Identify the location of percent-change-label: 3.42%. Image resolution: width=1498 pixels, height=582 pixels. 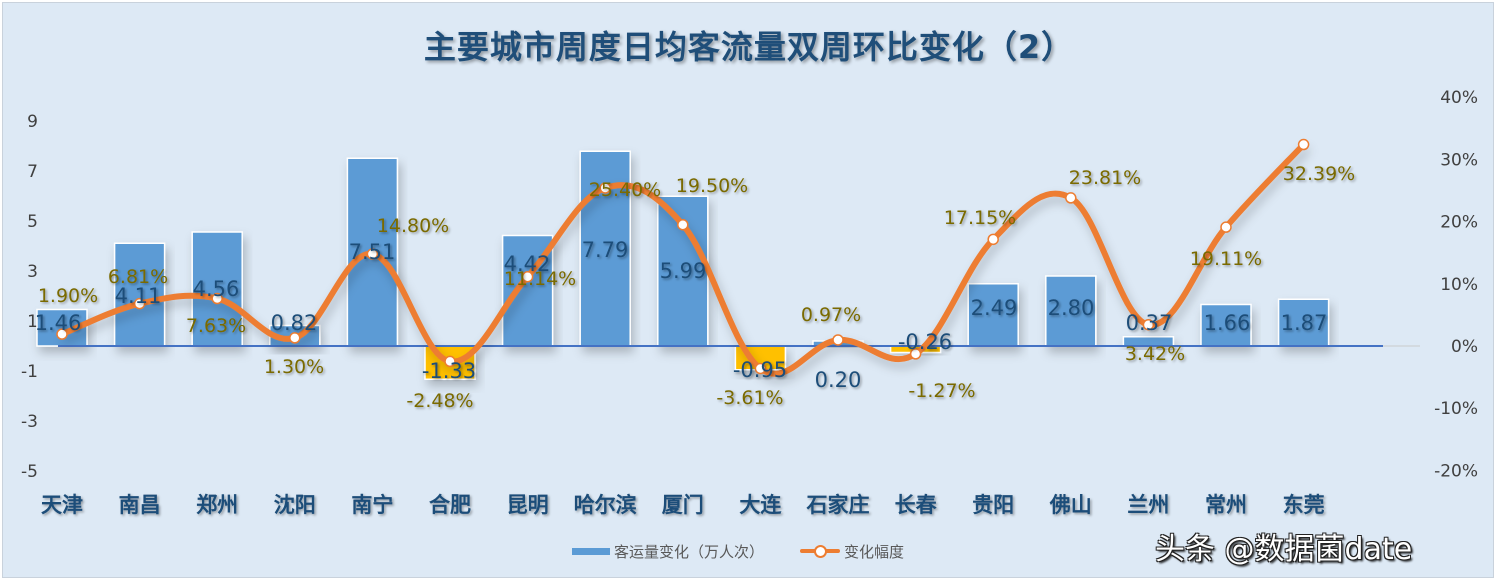
(1155, 354).